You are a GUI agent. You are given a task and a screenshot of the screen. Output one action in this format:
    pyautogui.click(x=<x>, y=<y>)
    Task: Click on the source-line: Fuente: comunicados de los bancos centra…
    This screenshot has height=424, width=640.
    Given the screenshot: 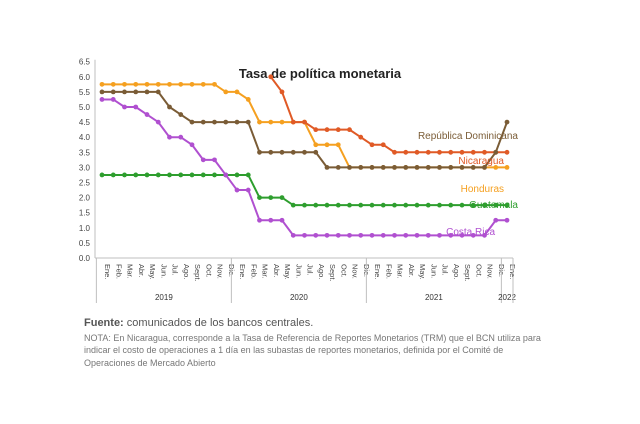 What is the action you would take?
    pyautogui.click(x=198, y=323)
    